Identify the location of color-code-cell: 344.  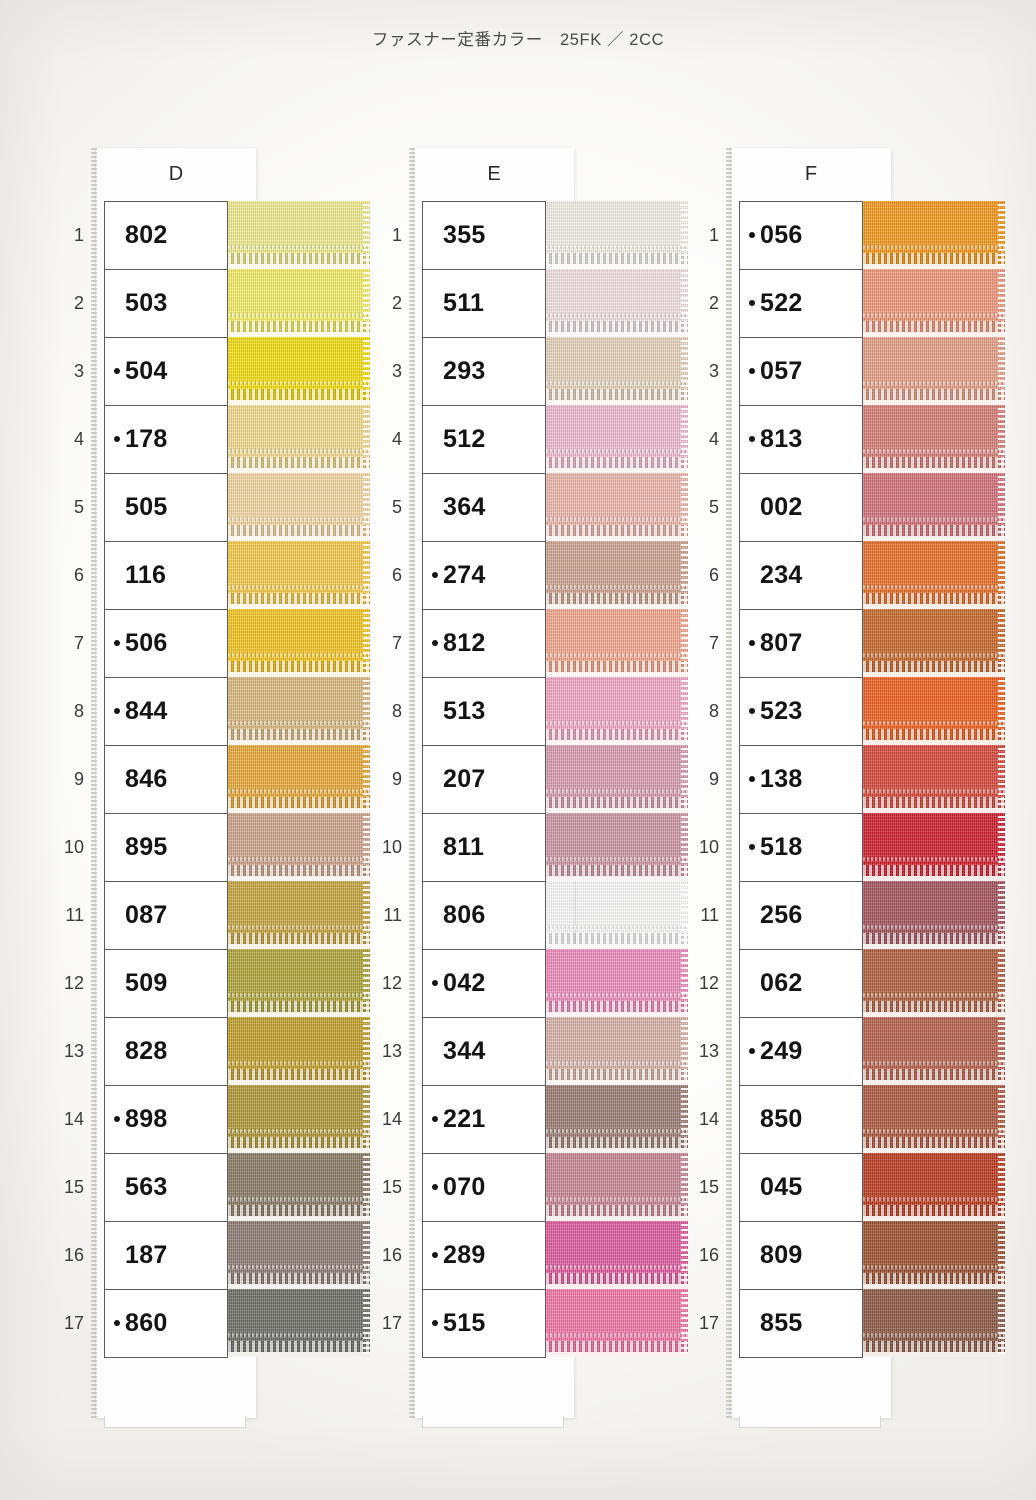
(484, 1052).